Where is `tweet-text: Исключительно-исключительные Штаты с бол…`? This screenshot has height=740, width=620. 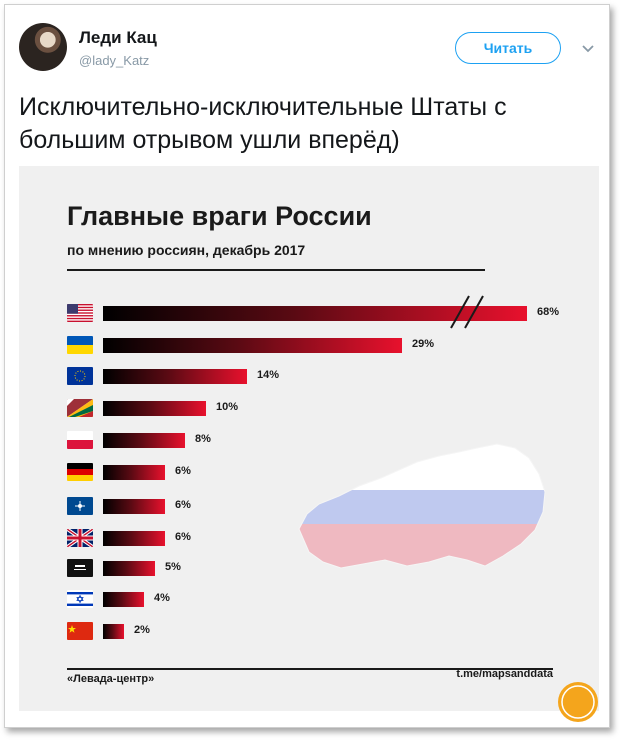 tweet-text: Исключительно-исключительные Штаты с бол… is located at coordinates (263, 123).